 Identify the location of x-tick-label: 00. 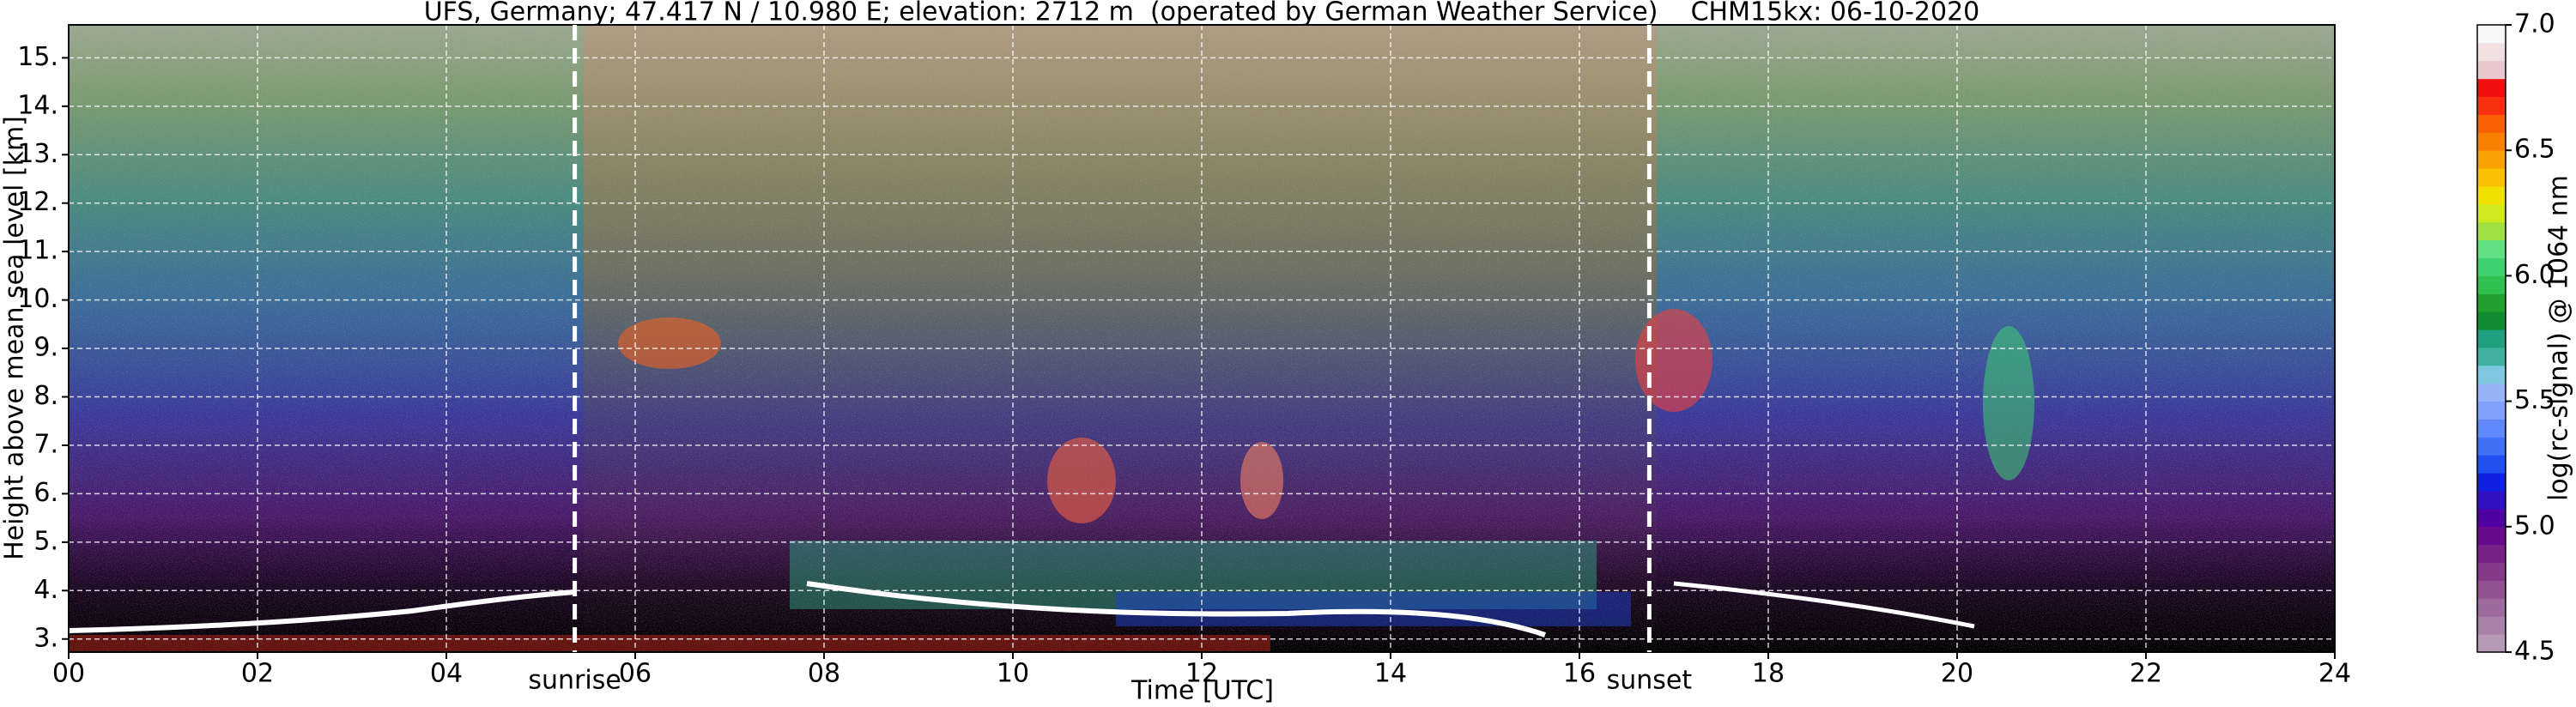
(68, 674).